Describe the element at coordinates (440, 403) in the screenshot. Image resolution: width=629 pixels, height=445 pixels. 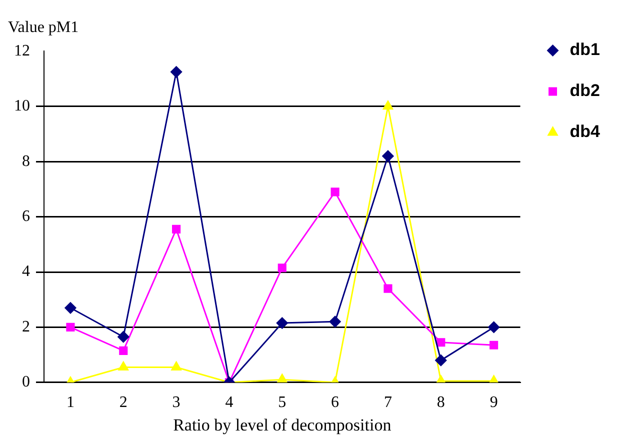
I see `x-tick-label: 8` at that location.